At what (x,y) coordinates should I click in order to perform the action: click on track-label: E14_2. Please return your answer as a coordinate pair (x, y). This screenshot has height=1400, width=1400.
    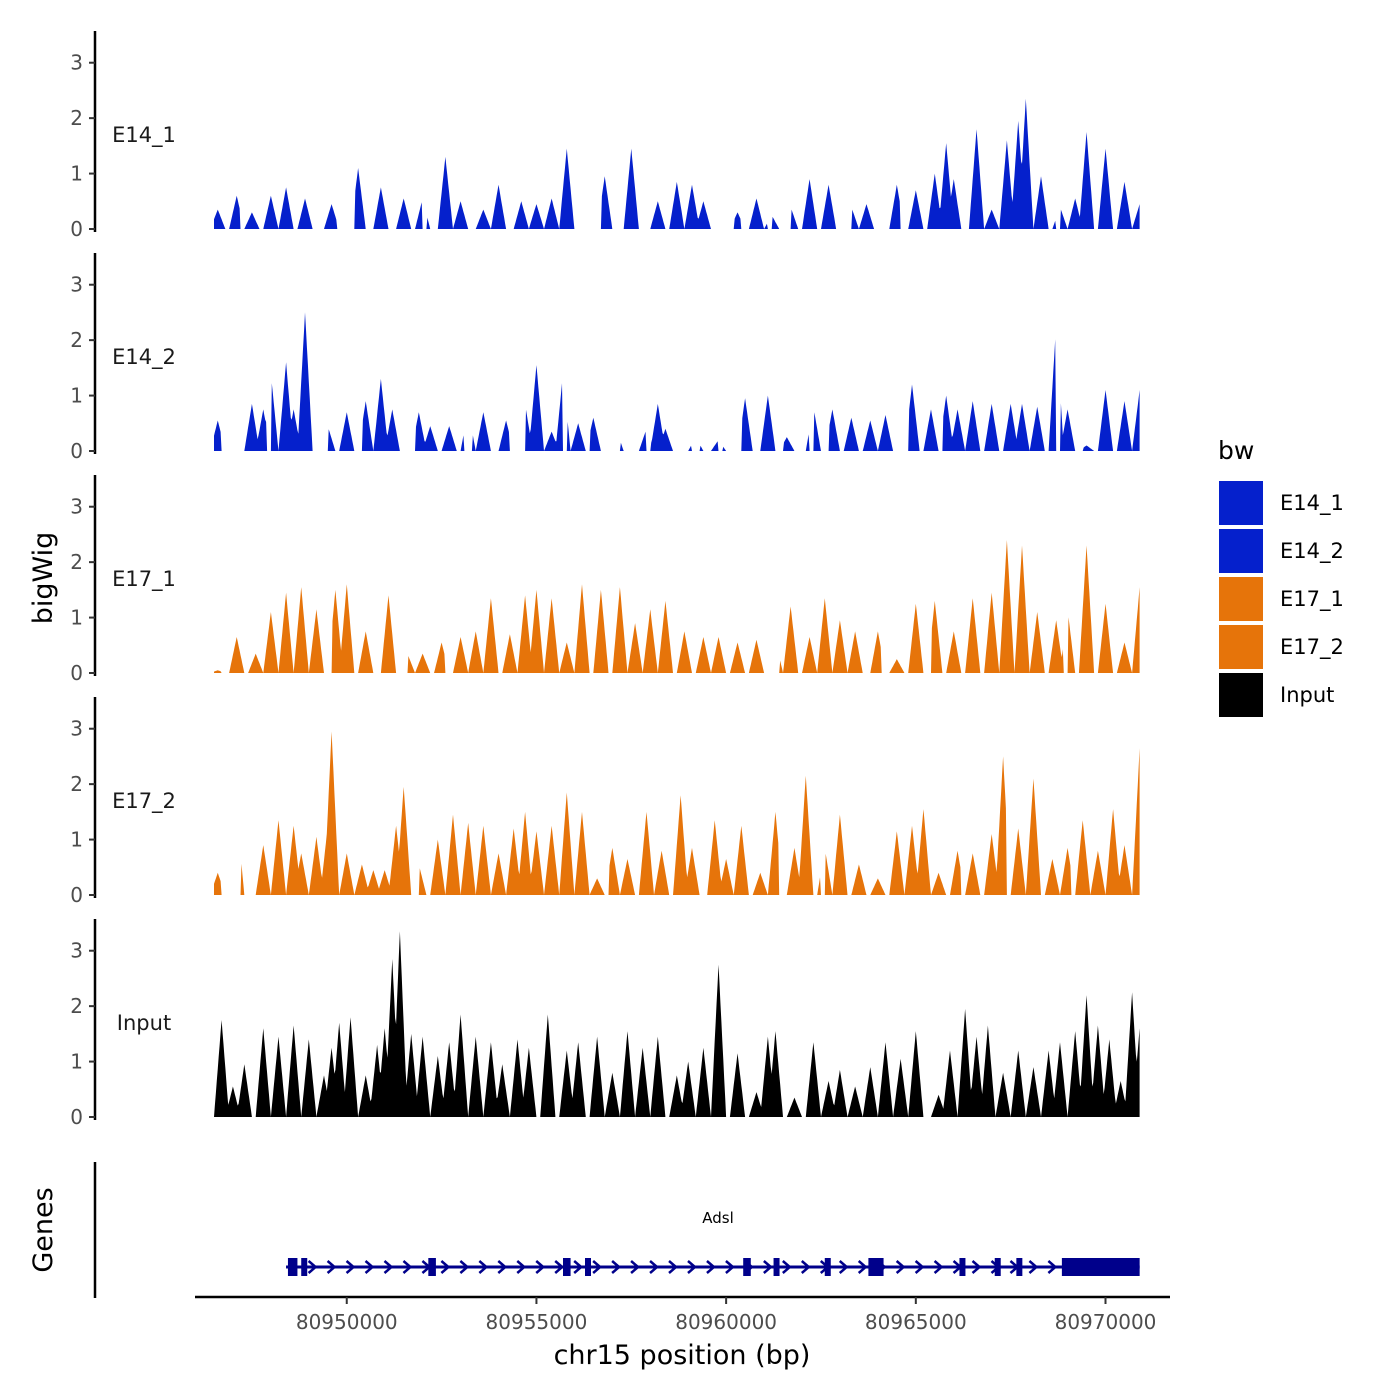
    Looking at the image, I should click on (144, 357).